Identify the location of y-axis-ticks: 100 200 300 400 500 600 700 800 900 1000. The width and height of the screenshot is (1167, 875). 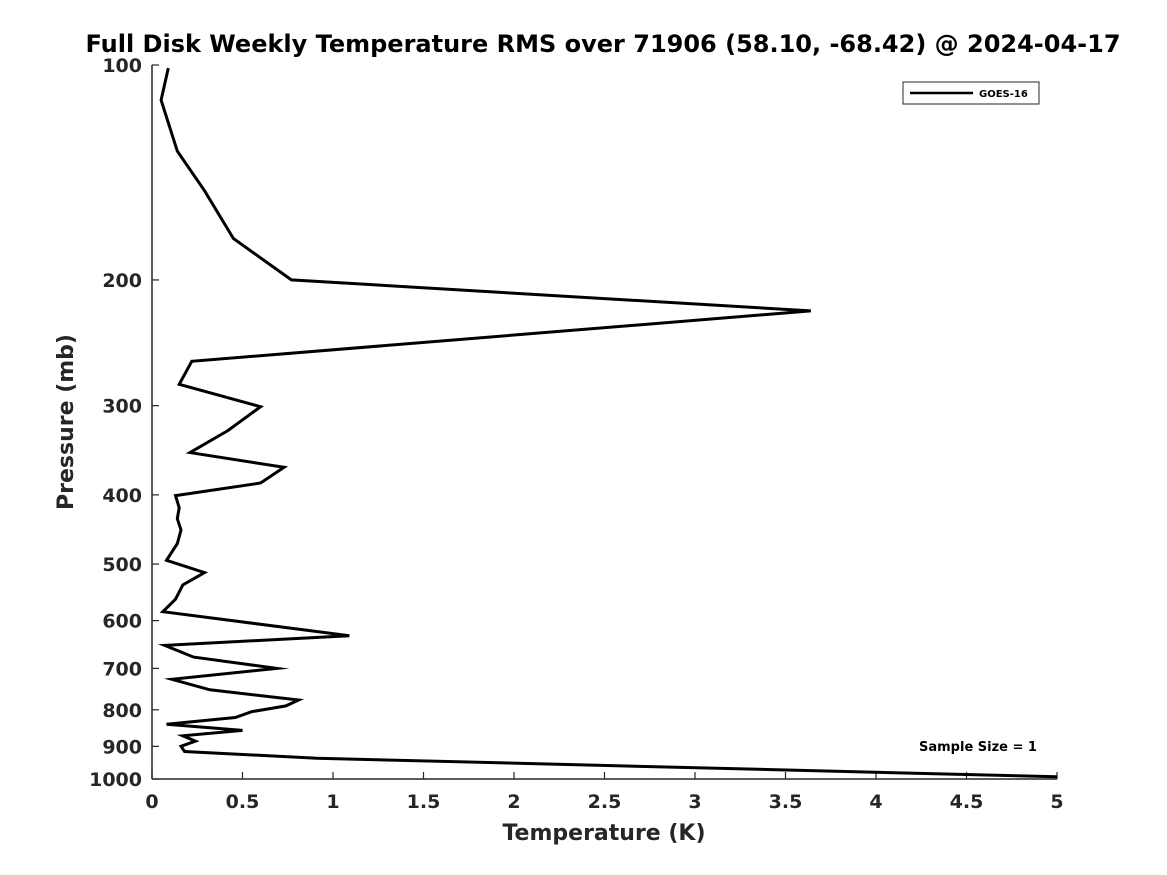
(124, 423).